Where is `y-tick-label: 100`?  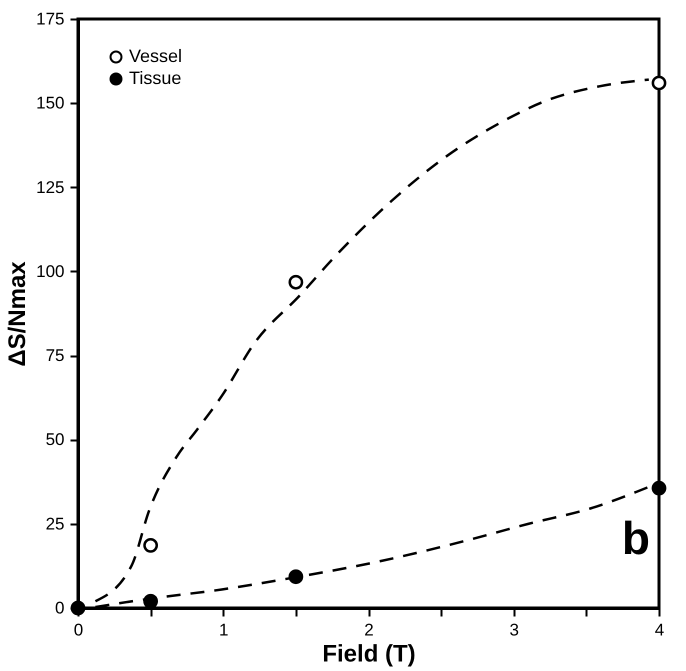
y-tick-label: 100 is located at coordinates (50, 271).